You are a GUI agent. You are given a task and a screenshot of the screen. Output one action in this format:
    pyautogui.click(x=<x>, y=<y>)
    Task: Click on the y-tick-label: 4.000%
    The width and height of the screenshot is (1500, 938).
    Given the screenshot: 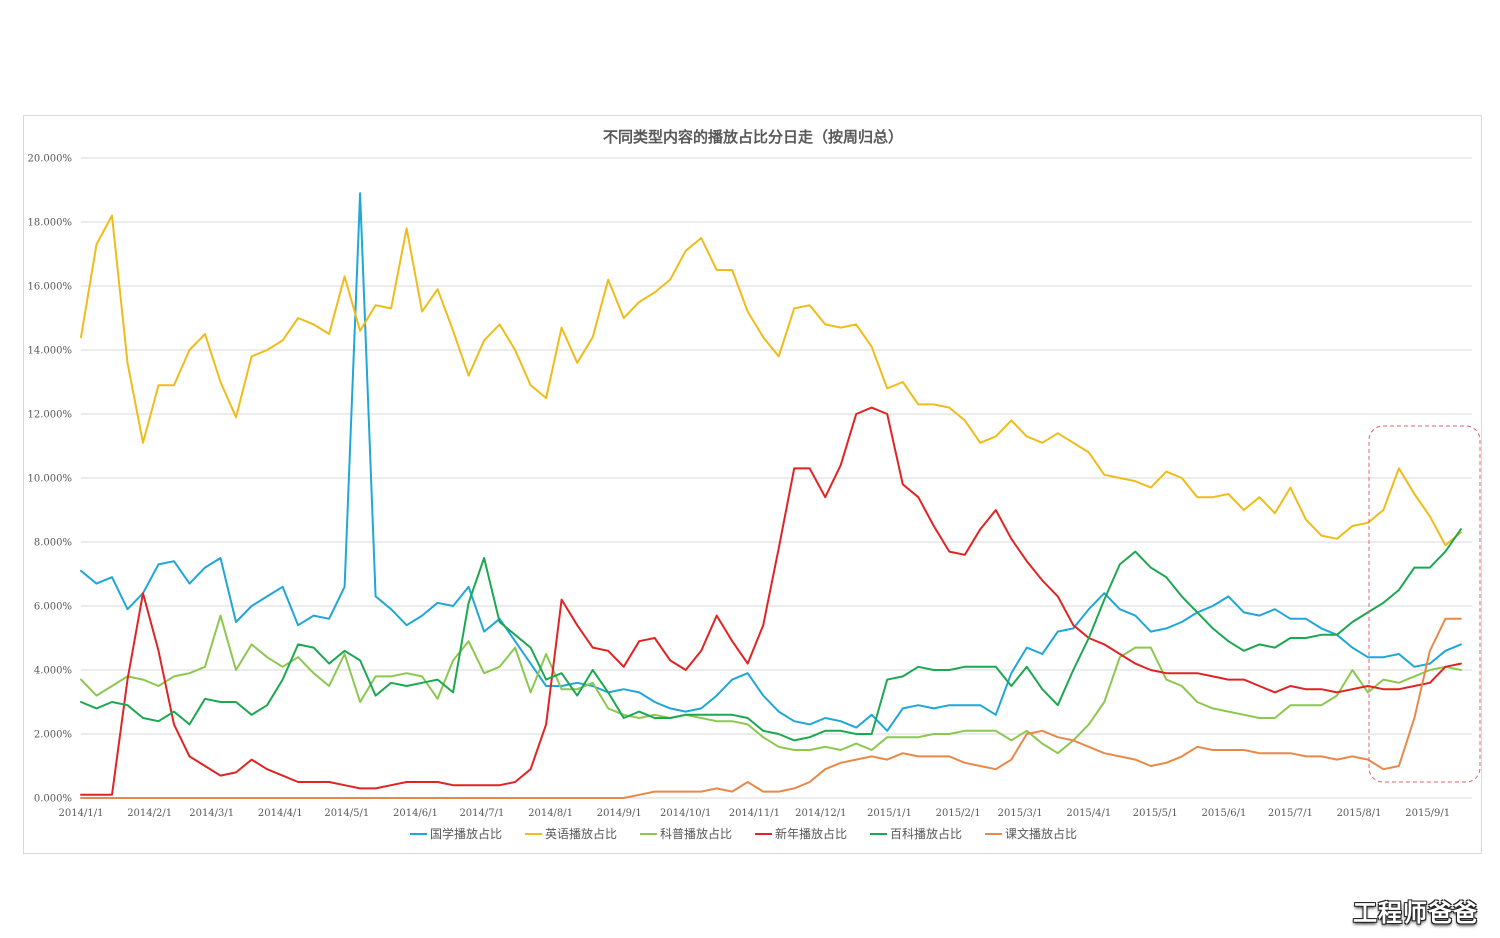 What is the action you would take?
    pyautogui.click(x=53, y=671)
    